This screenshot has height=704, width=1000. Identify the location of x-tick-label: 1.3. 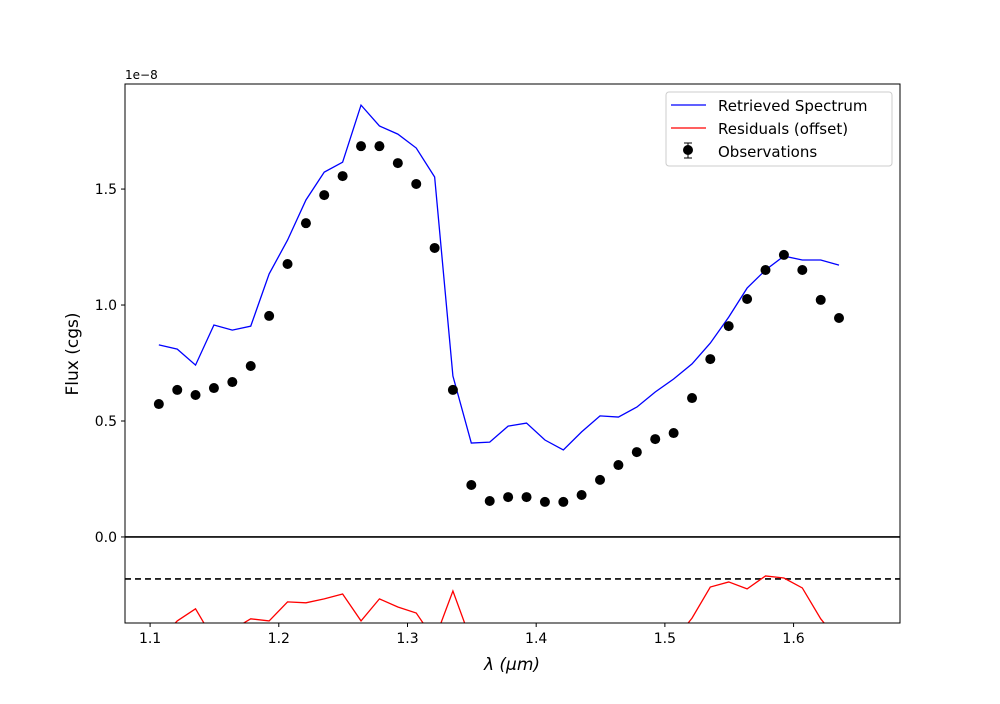
(407, 639).